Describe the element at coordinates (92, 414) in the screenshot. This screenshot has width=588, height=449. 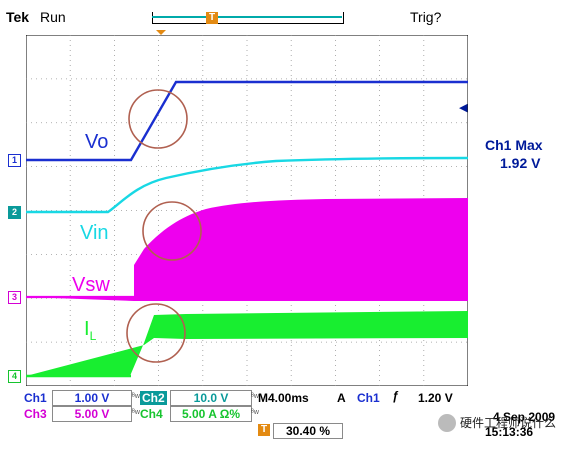
I see `ch3-scale-value: 5.00 V` at that location.